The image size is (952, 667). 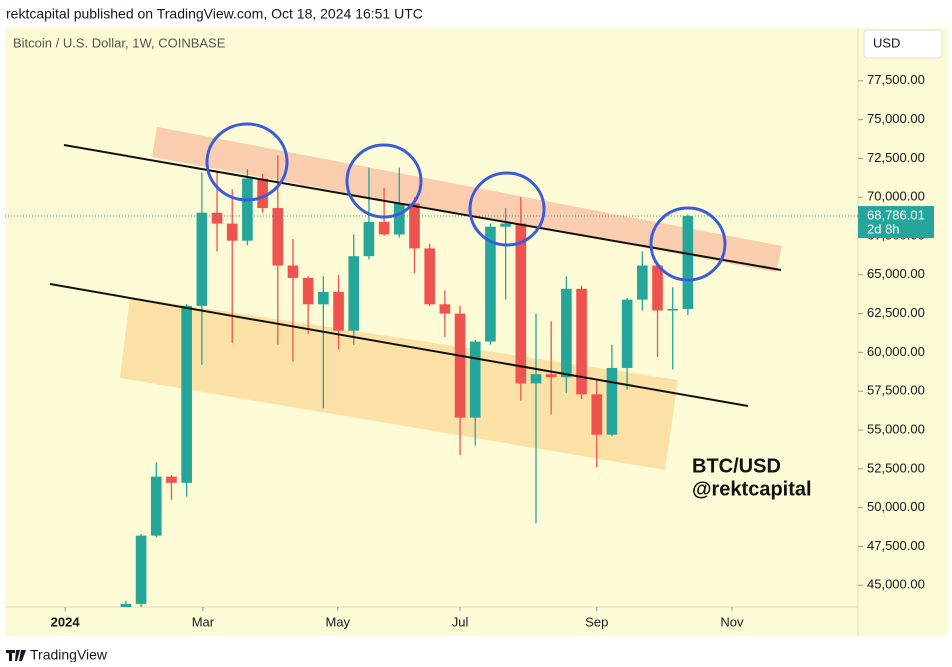 I want to click on y-tick-label: 55,000.00, so click(x=896, y=428).